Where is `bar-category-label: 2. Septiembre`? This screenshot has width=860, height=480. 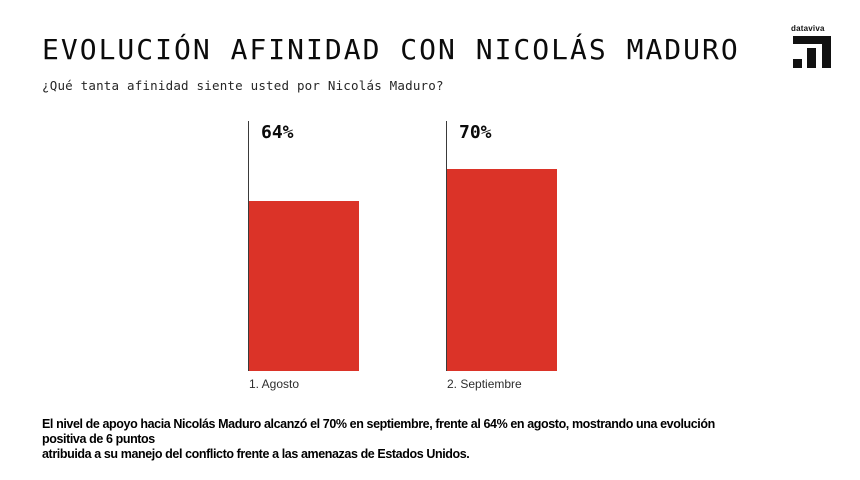
bar-category-label: 2. Septiembre is located at coordinates (484, 384).